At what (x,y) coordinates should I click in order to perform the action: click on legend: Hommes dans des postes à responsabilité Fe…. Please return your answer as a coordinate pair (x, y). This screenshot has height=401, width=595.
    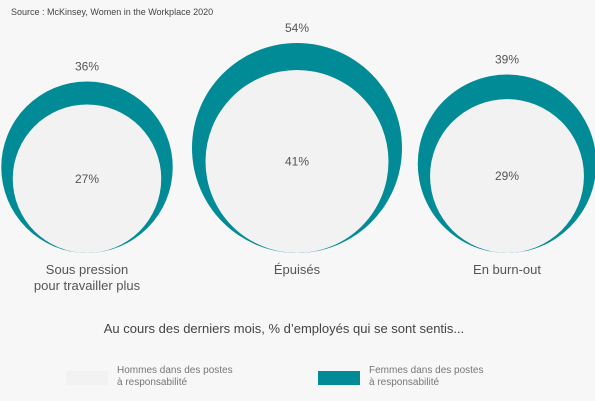
    Looking at the image, I should click on (275, 376).